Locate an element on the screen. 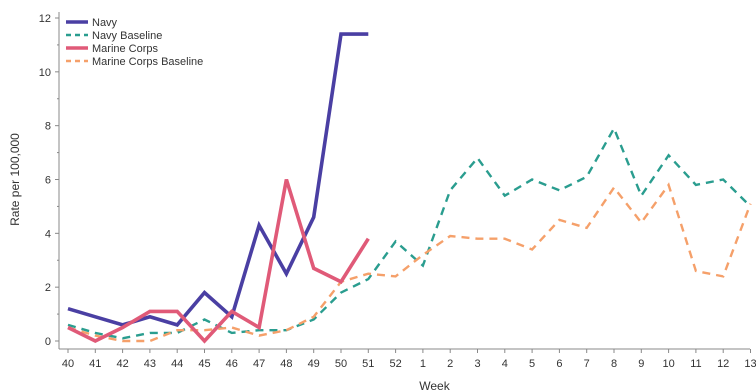  y-axis-title: Rate per 100,000 is located at coordinates (15, 179).